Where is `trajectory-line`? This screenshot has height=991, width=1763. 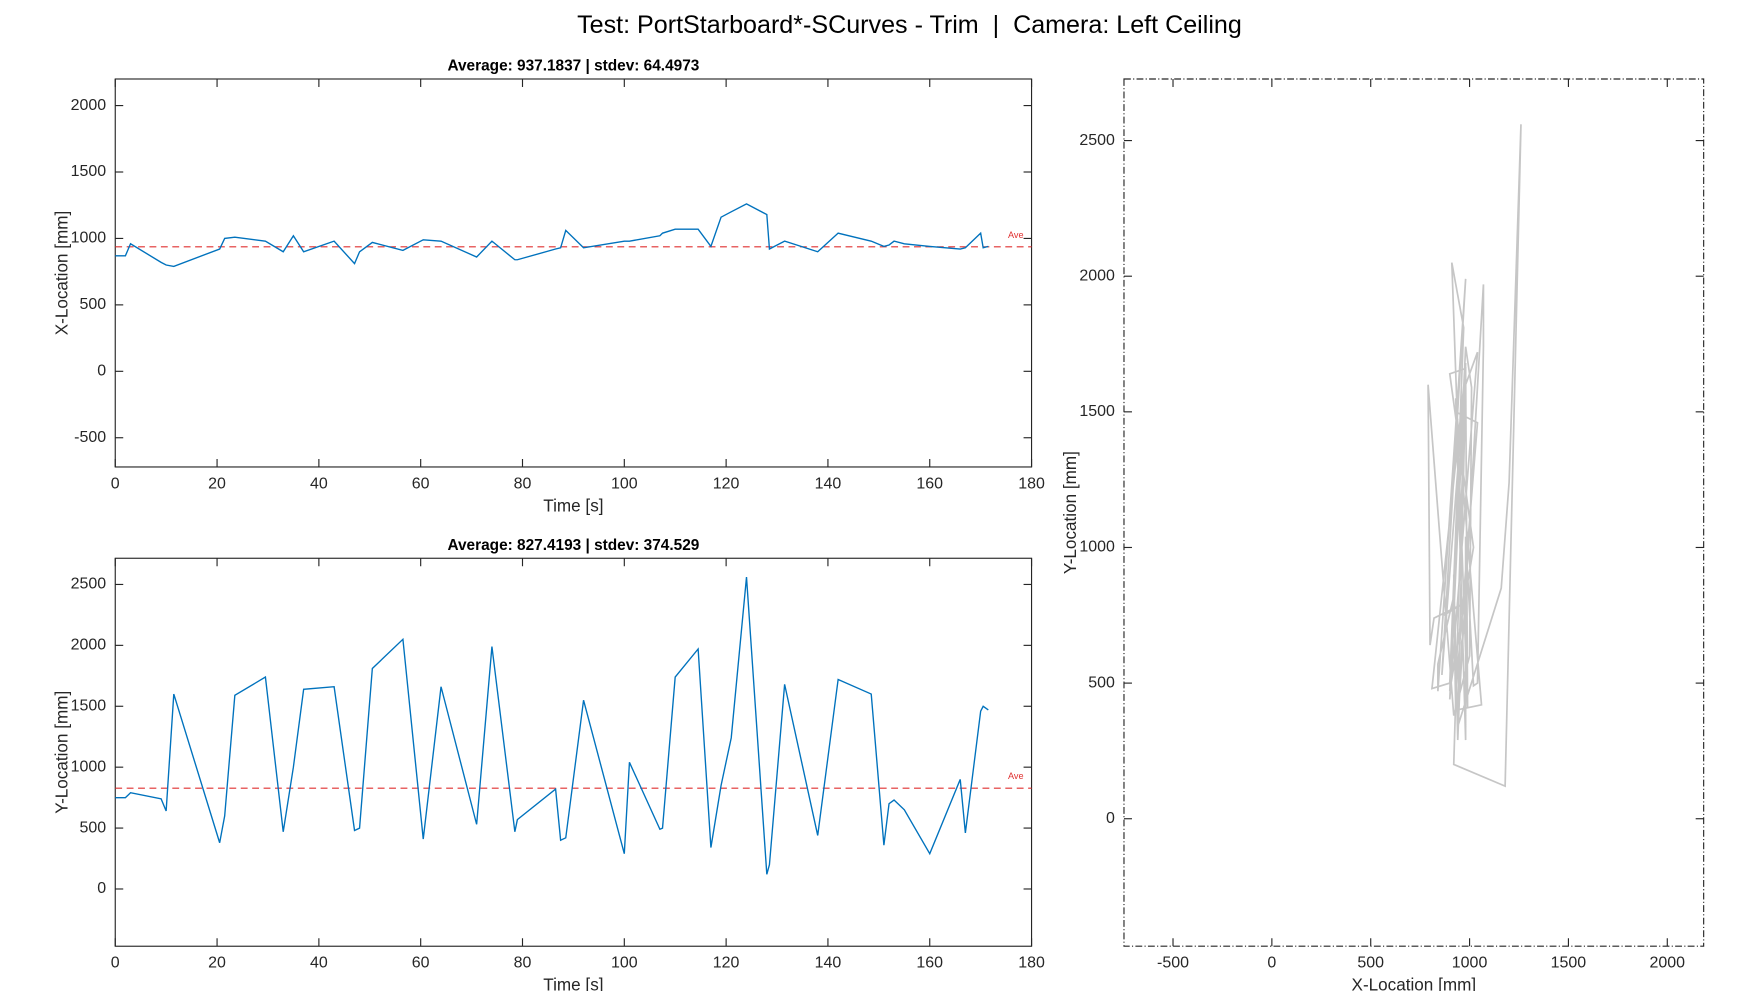
trajectory-line is located at coordinates (1474, 456).